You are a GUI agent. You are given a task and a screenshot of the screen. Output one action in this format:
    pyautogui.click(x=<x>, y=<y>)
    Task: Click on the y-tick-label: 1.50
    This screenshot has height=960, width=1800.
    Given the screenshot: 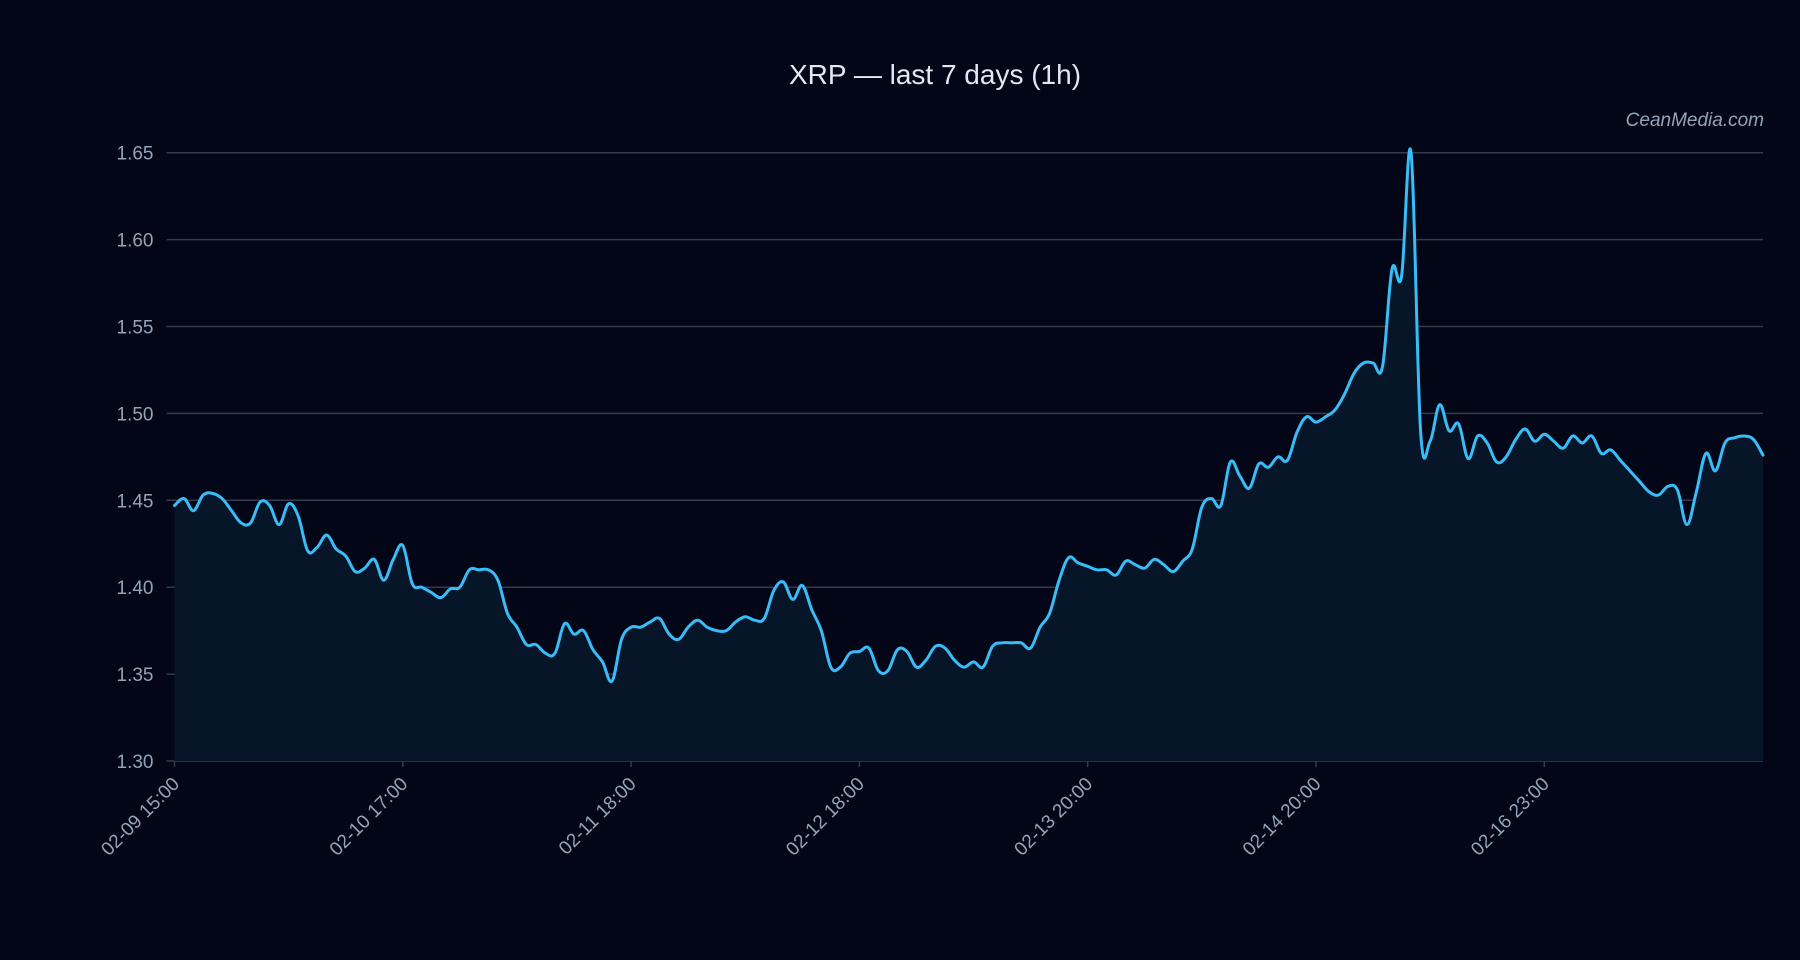 What is the action you would take?
    pyautogui.click(x=135, y=414)
    